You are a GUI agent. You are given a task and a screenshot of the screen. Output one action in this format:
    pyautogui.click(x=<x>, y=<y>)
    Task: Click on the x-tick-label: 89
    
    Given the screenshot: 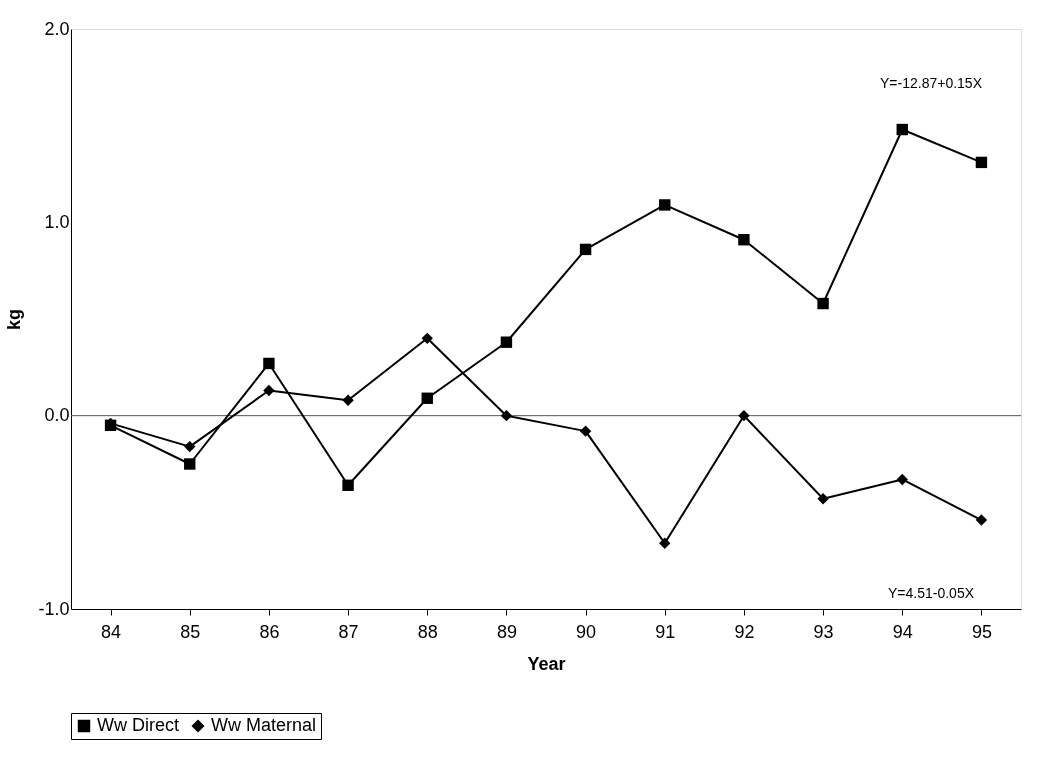 What is the action you would take?
    pyautogui.click(x=506, y=631)
    